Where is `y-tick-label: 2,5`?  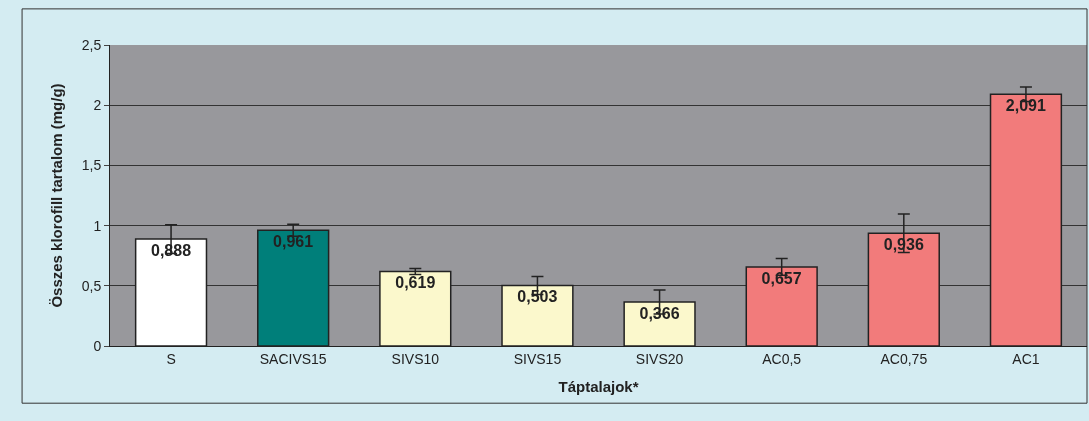
y-tick-label: 2,5 is located at coordinates (91, 44).